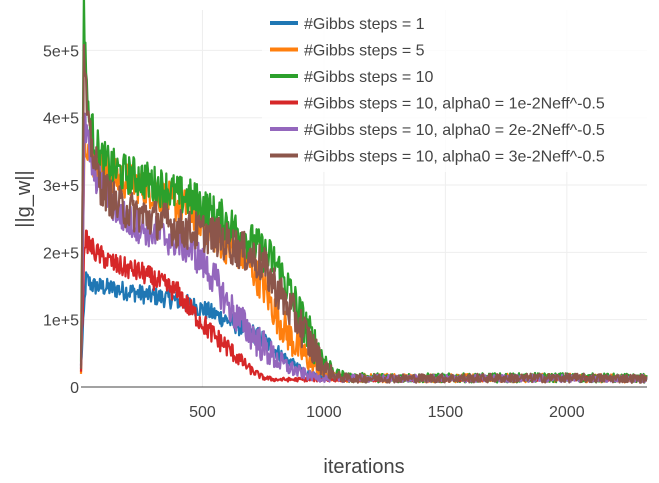 This screenshot has width=659, height=483. I want to click on legend-entry: #Gibbs steps = 10, so click(369, 77).